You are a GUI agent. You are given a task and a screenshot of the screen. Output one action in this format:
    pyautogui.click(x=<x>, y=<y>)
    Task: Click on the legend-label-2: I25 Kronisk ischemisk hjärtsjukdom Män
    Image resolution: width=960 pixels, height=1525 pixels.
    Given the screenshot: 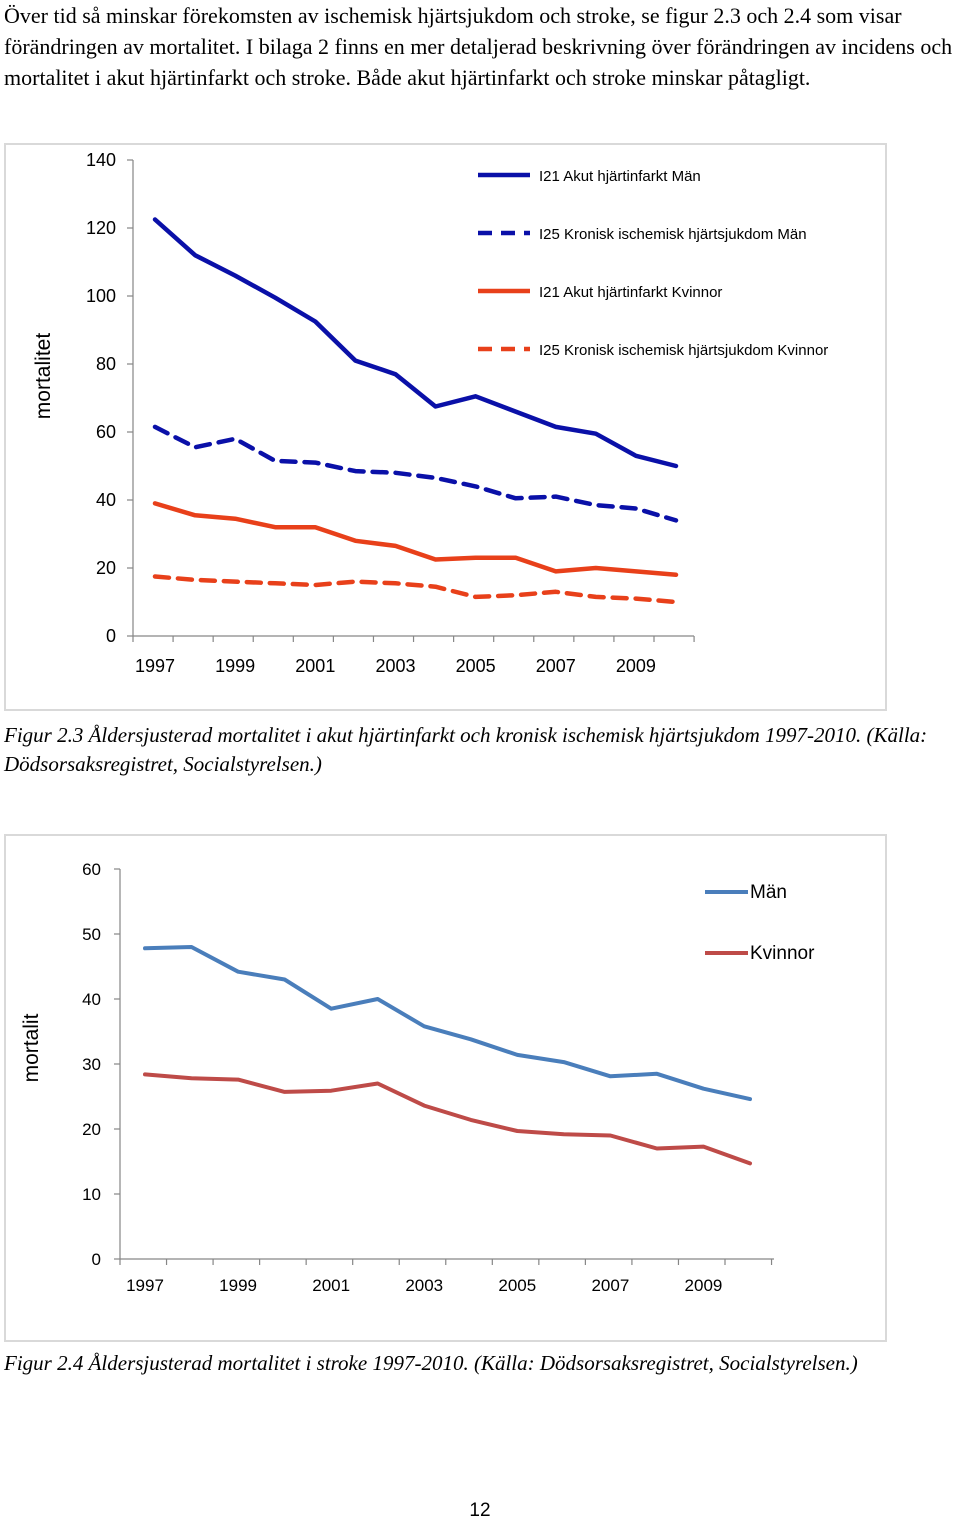 What is the action you would take?
    pyautogui.click(x=673, y=234)
    